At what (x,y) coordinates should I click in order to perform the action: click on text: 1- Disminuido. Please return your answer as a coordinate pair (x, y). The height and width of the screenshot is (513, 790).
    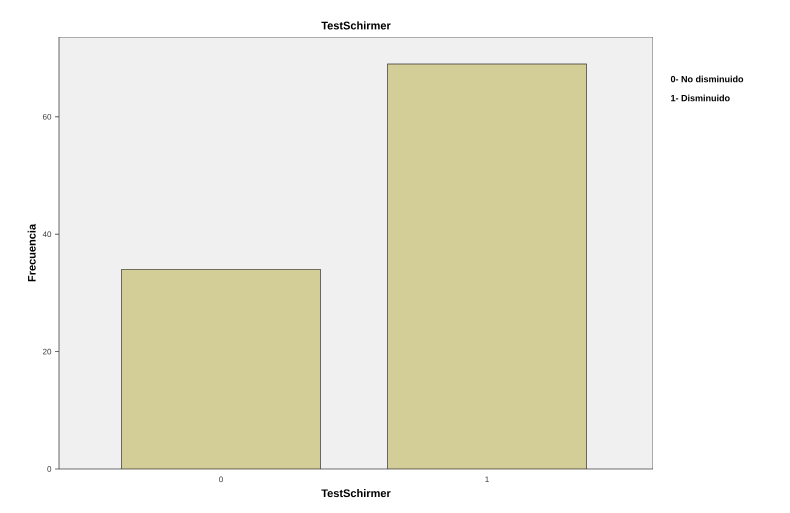
    Looking at the image, I should click on (700, 98).